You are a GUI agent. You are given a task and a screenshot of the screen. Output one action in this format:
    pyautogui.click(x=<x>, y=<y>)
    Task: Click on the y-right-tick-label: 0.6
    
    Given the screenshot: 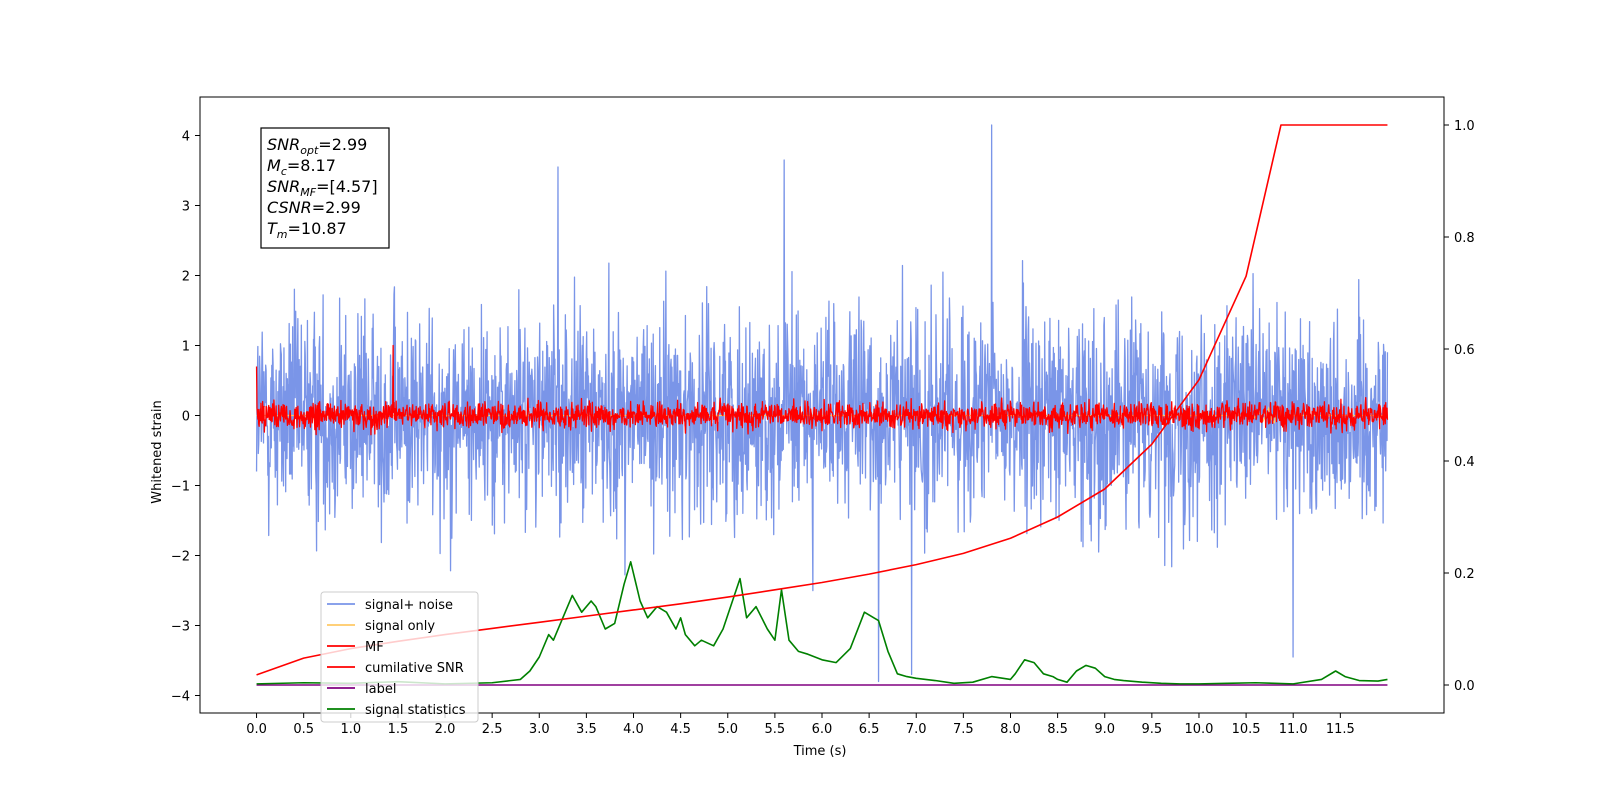 What is the action you would take?
    pyautogui.click(x=1464, y=350)
    